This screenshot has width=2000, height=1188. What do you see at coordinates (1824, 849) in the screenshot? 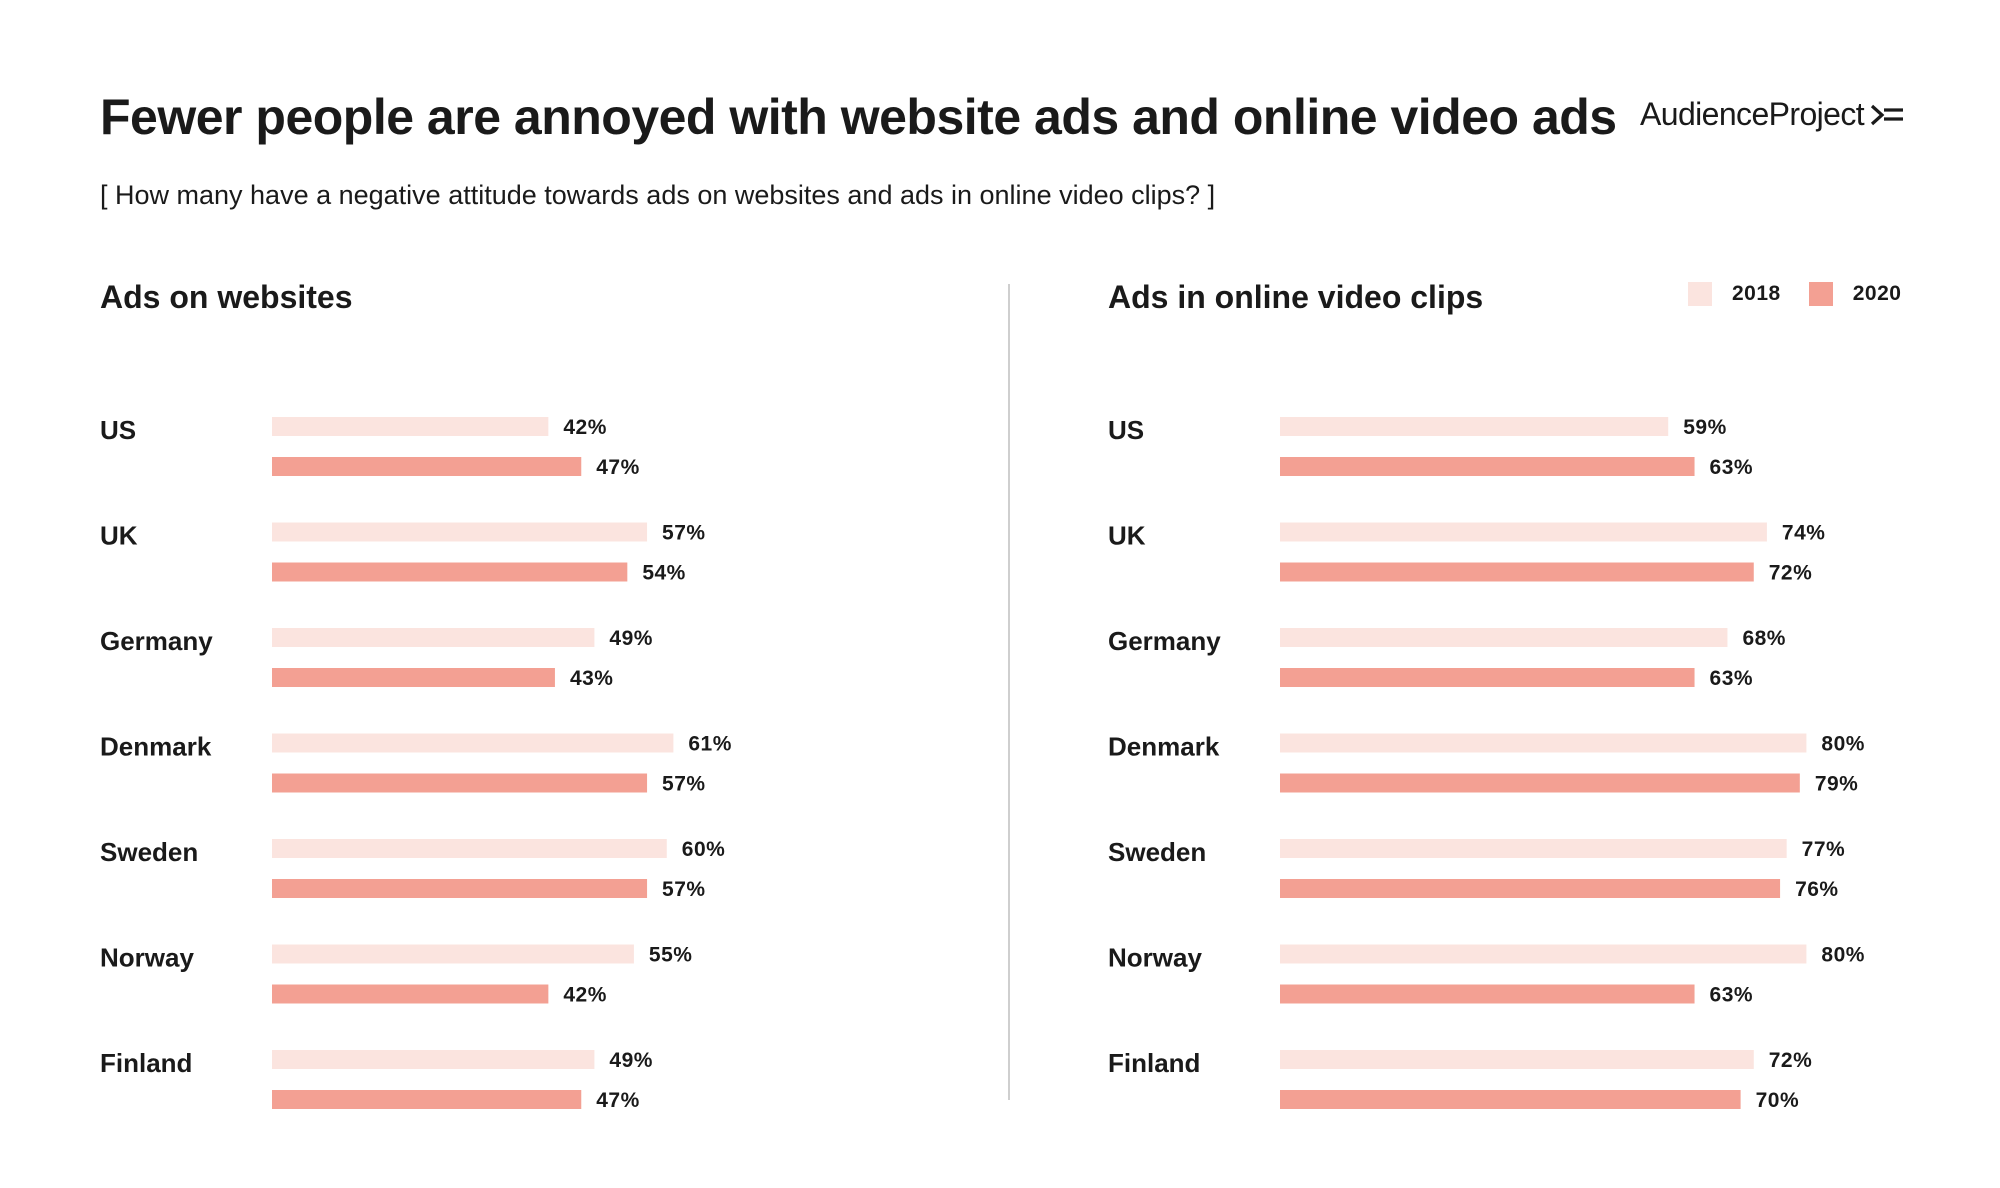
I see `value-label-sweden-2018: 77%` at bounding box center [1824, 849].